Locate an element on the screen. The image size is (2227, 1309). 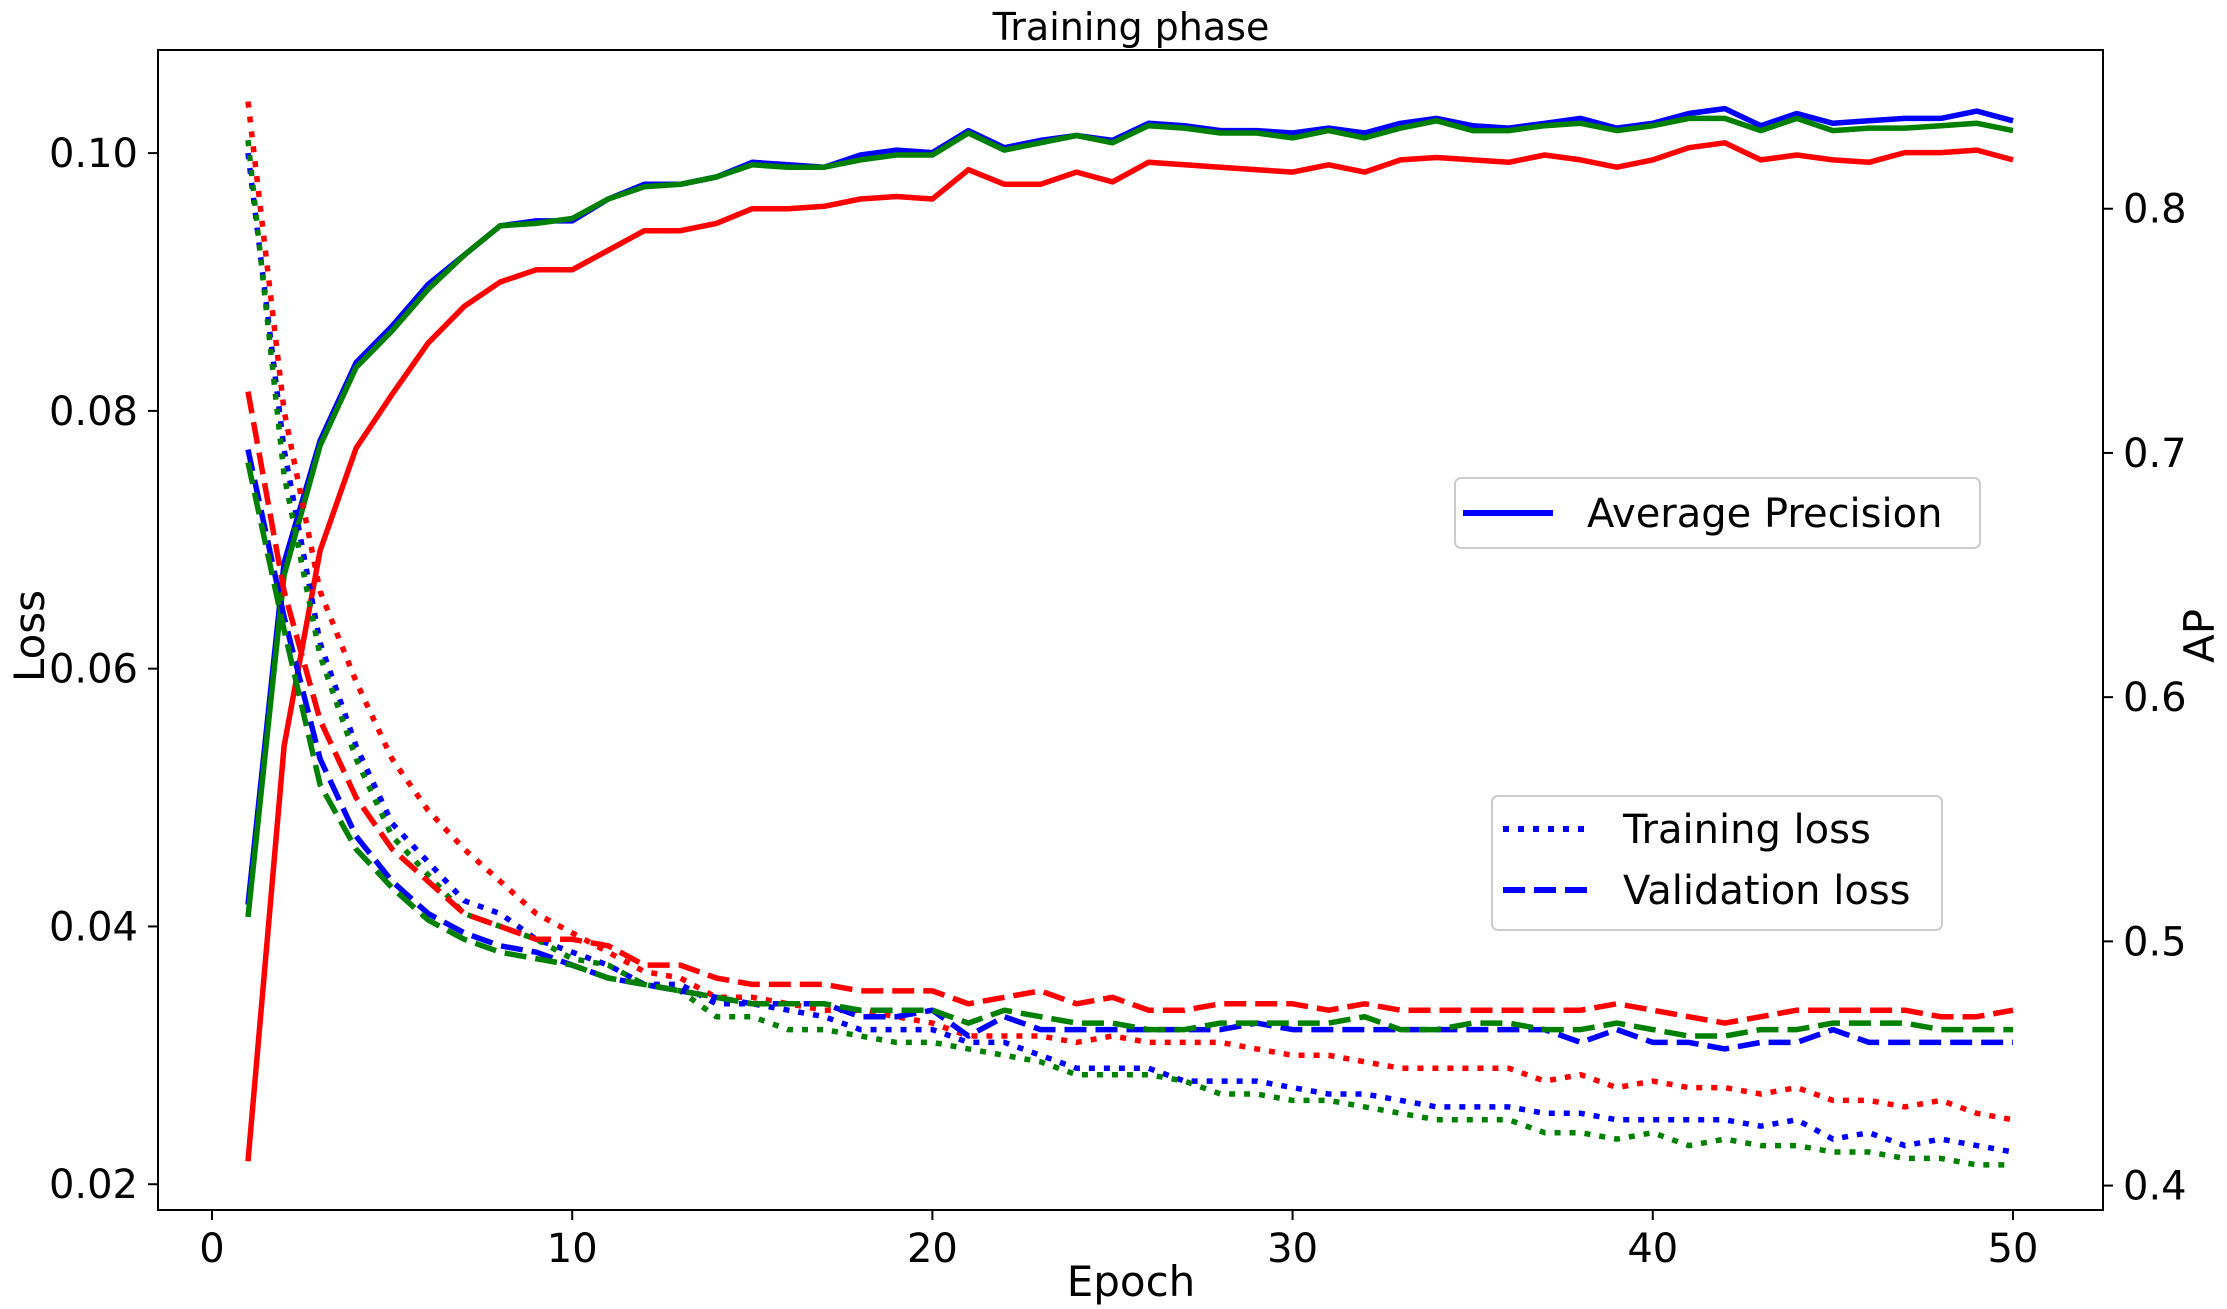
y-left-tick-label: 0.10 is located at coordinates (93, 154).